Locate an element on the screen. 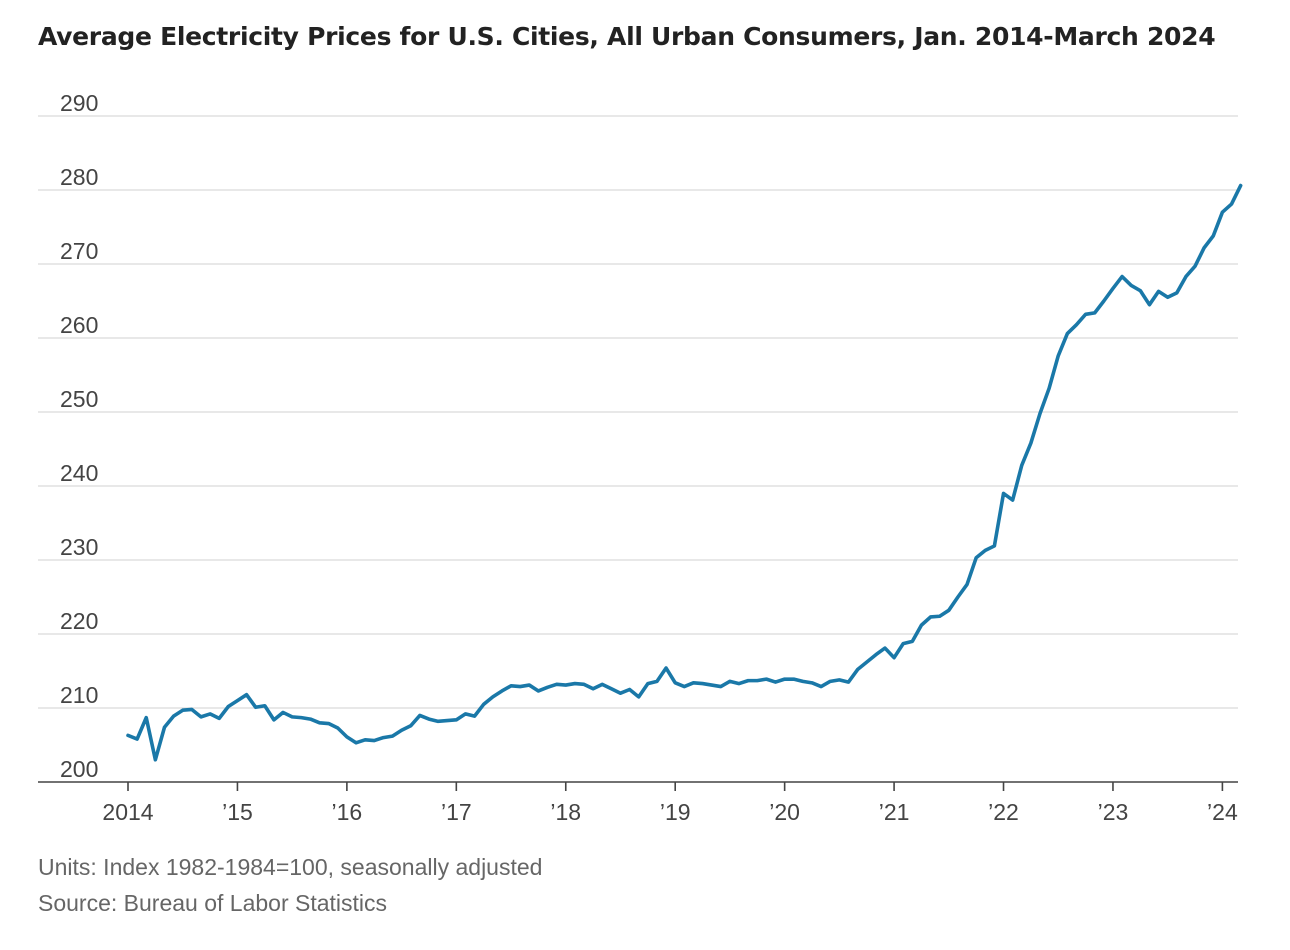  x-tick-label-2019-01: ’19 is located at coordinates (675, 812).